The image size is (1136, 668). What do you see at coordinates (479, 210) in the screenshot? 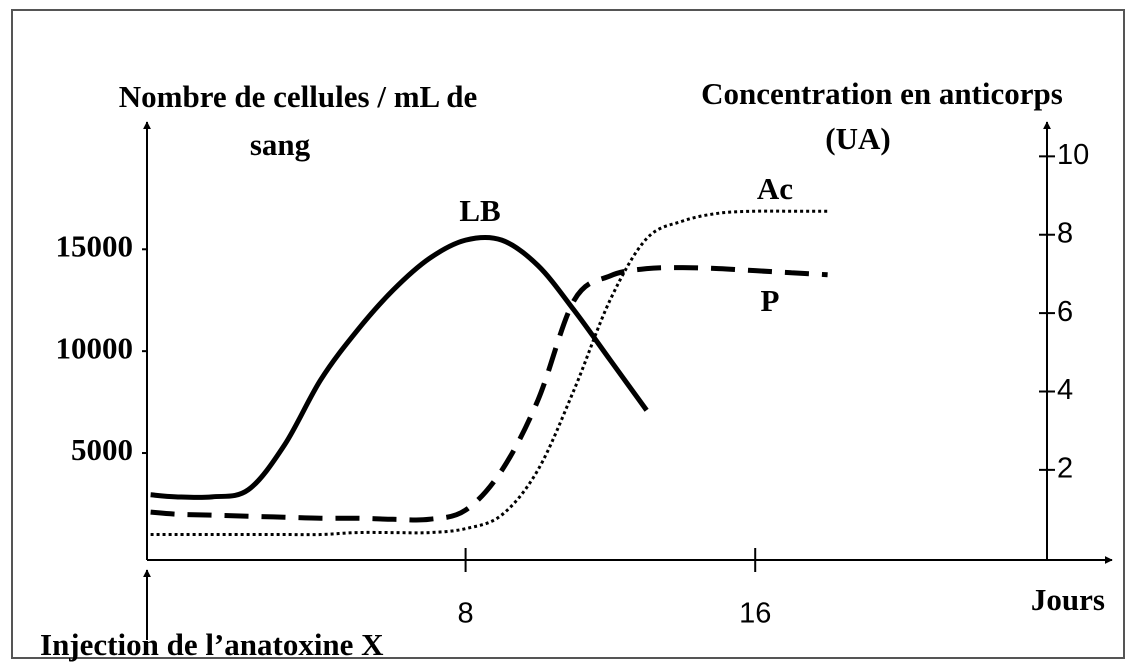
I see `series-label: LB` at bounding box center [479, 210].